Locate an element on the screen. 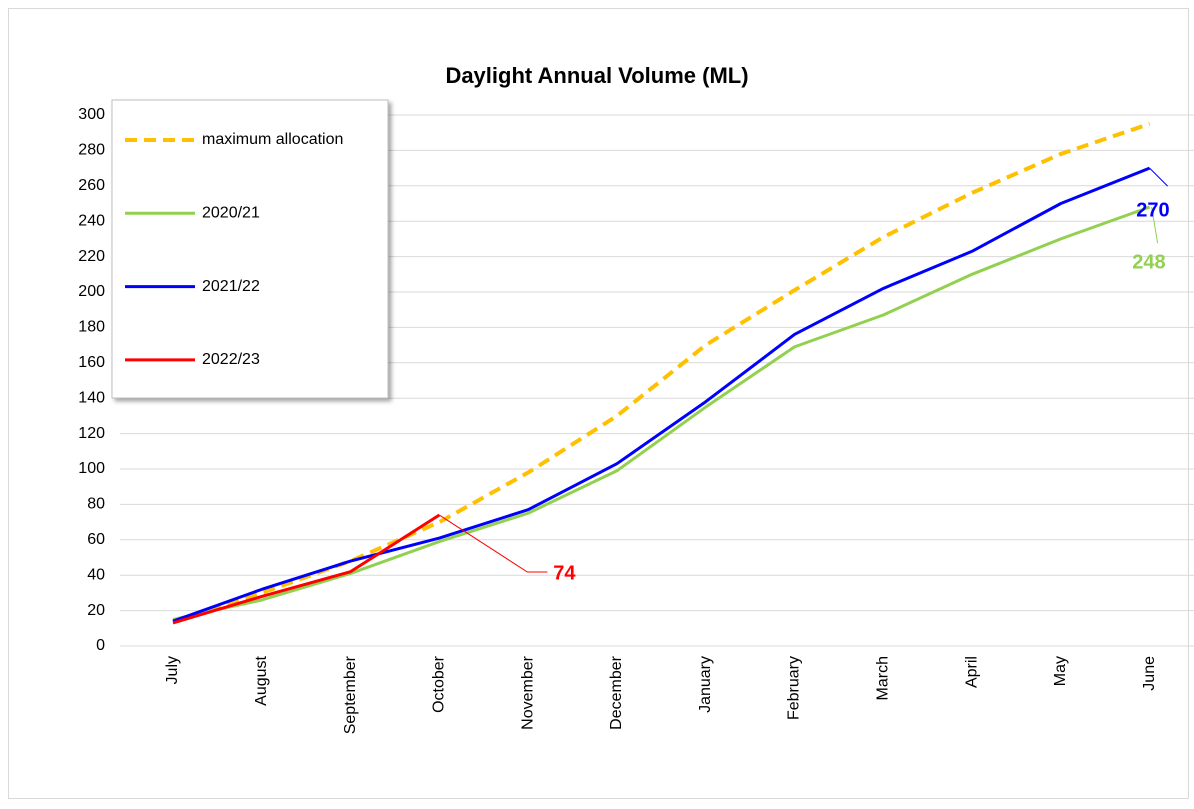 The image size is (1194, 809). y-tick-label: 140 is located at coordinates (91, 397).